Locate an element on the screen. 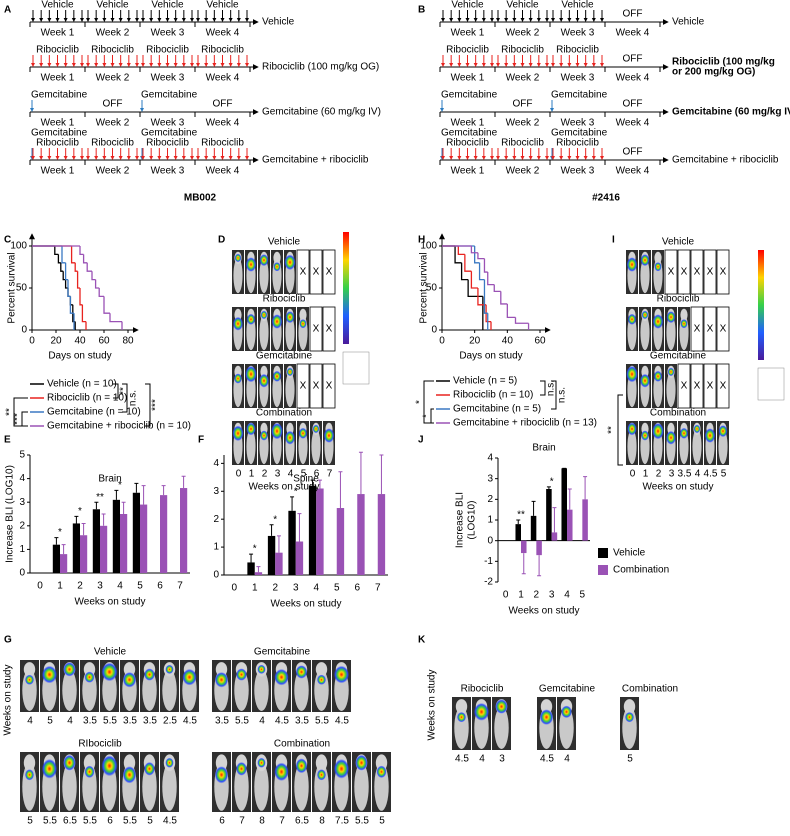  week-label: 3.5 is located at coordinates (90, 721).